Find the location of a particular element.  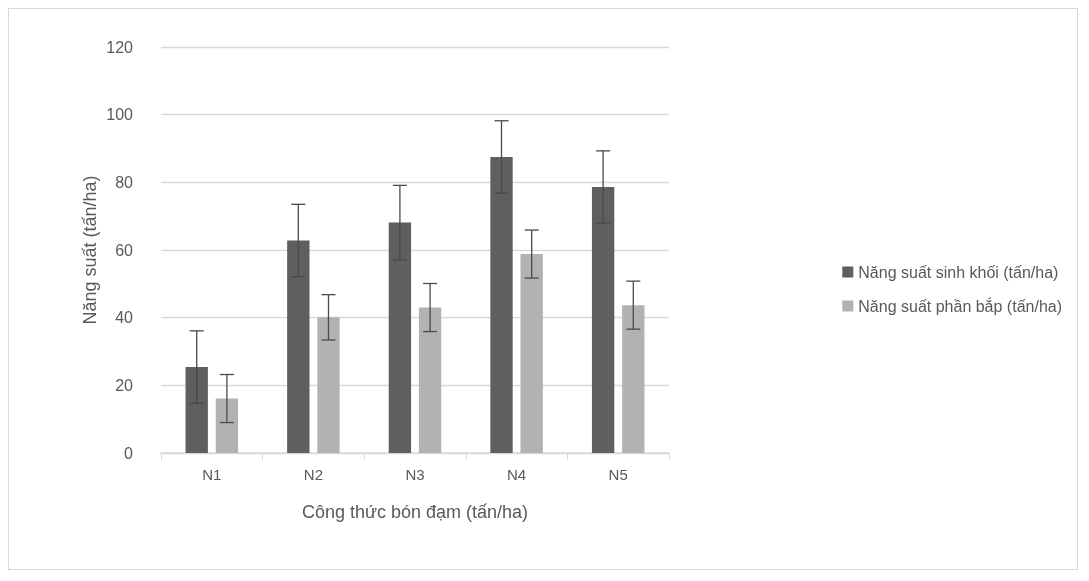

x-tick-label: N4 is located at coordinates (517, 474).